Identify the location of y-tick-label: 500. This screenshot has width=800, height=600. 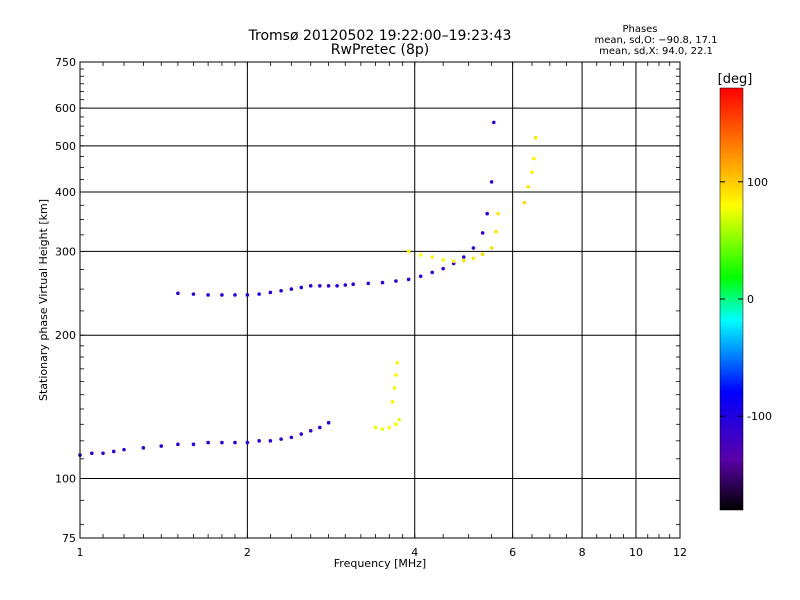
(65, 146).